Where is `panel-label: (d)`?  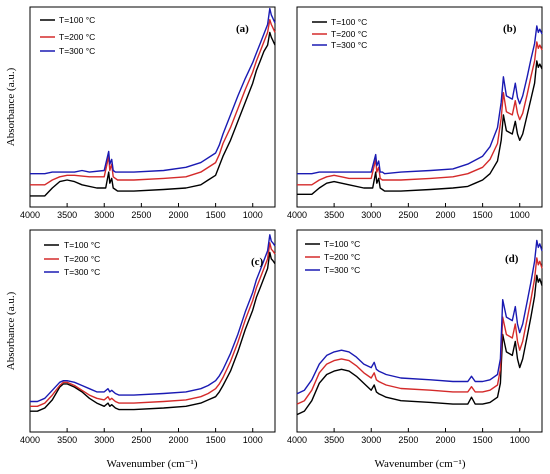 panel-label: (d) is located at coordinates (512, 259).